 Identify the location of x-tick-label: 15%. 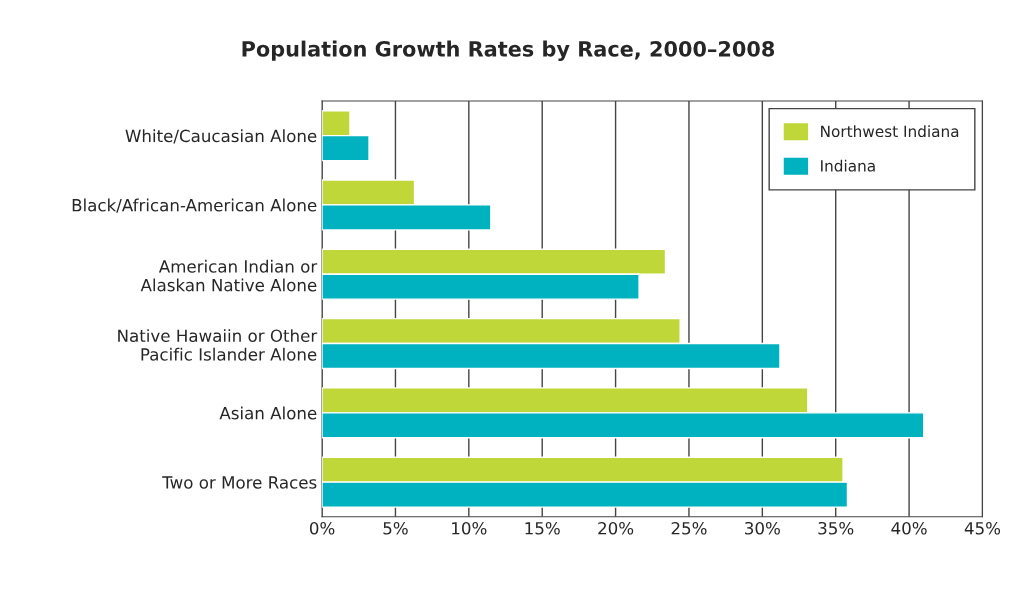
(542, 528).